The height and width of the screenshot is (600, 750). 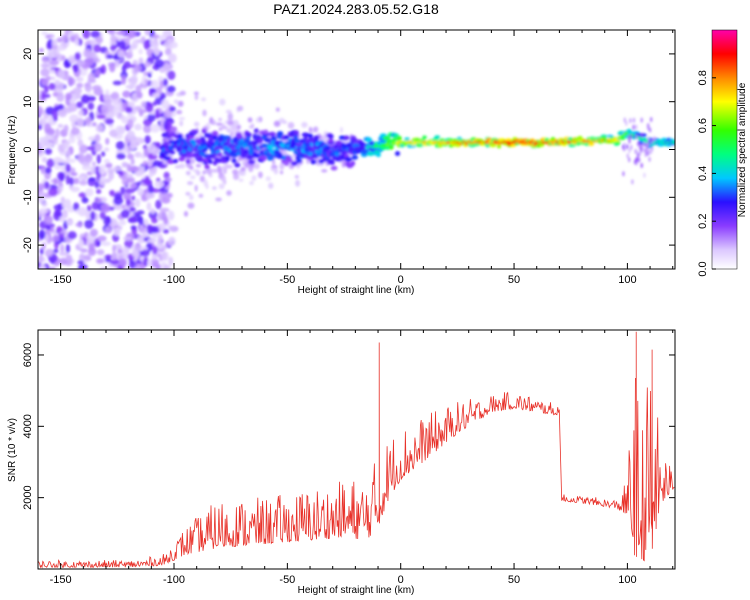 What do you see at coordinates (356, 590) in the screenshot?
I see `snr-x-axis-label: Height of straight line (km)` at bounding box center [356, 590].